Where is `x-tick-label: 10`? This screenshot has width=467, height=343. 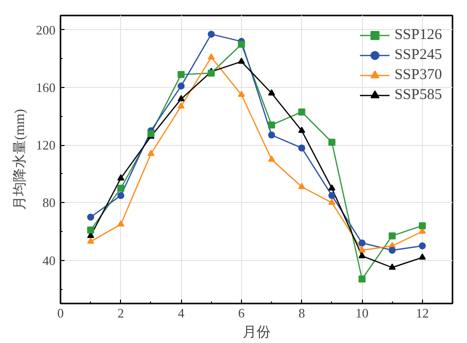 x-tick-label: 10 is located at coordinates (362, 313).